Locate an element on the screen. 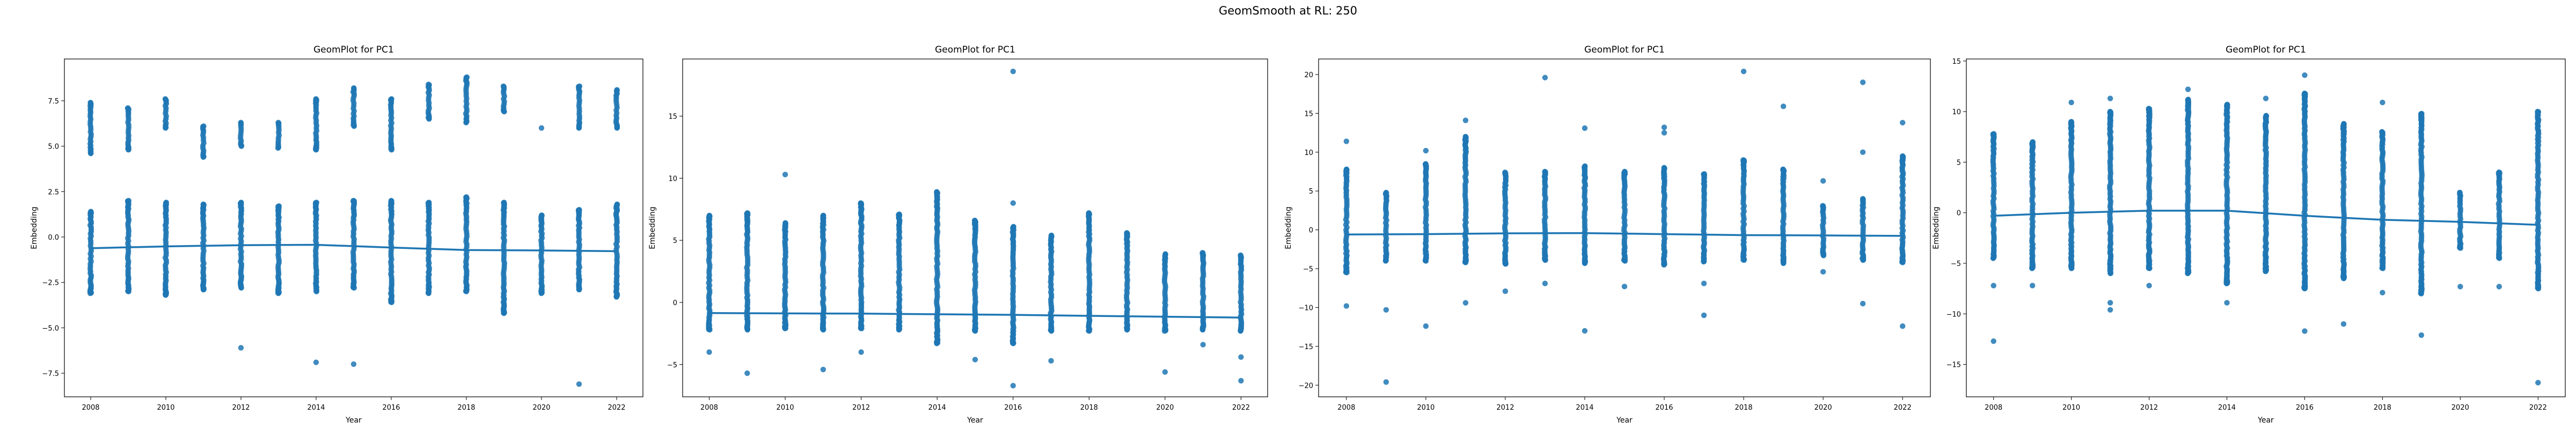 The width and height of the screenshot is (2576, 429). y-tick-label: 5.0 is located at coordinates (53, 147).